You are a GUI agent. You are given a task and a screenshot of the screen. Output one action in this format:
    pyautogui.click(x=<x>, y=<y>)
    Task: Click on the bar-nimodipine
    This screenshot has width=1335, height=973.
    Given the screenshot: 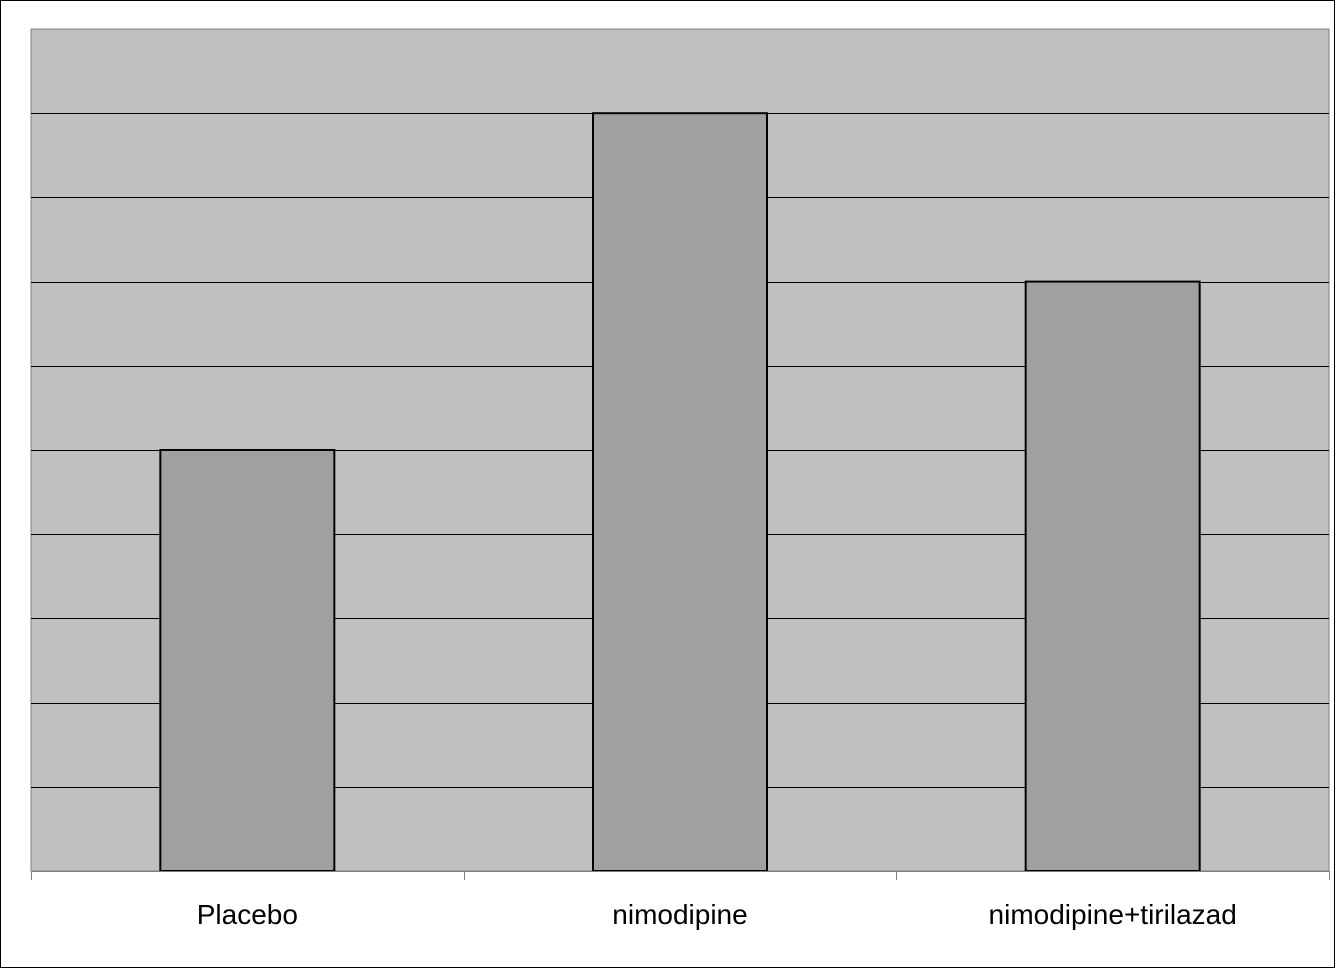 What is the action you would take?
    pyautogui.click(x=680, y=492)
    